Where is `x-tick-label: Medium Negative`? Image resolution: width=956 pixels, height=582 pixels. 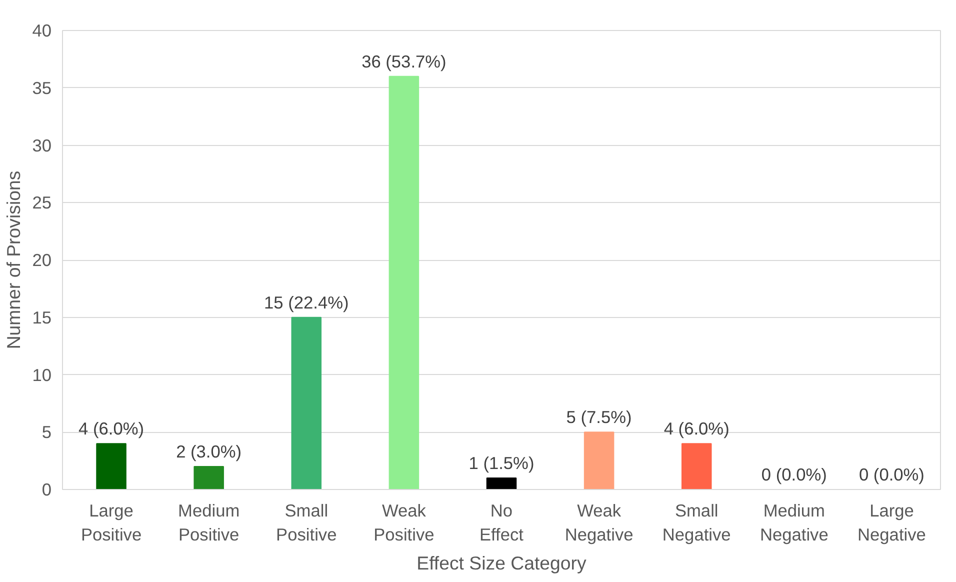
x-tick-label: Medium Negative is located at coordinates (794, 522).